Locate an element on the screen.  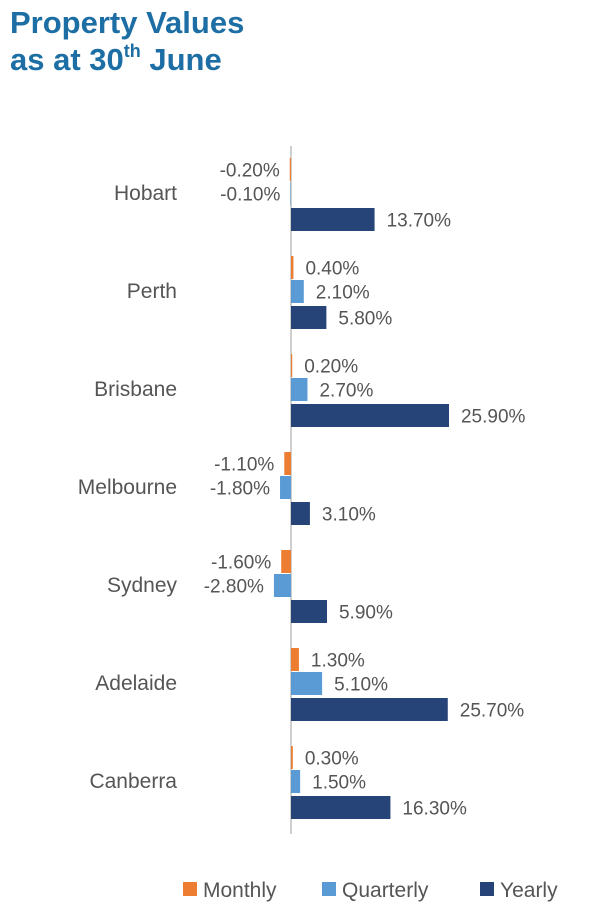
bar-yearly-hobart is located at coordinates (333, 219).